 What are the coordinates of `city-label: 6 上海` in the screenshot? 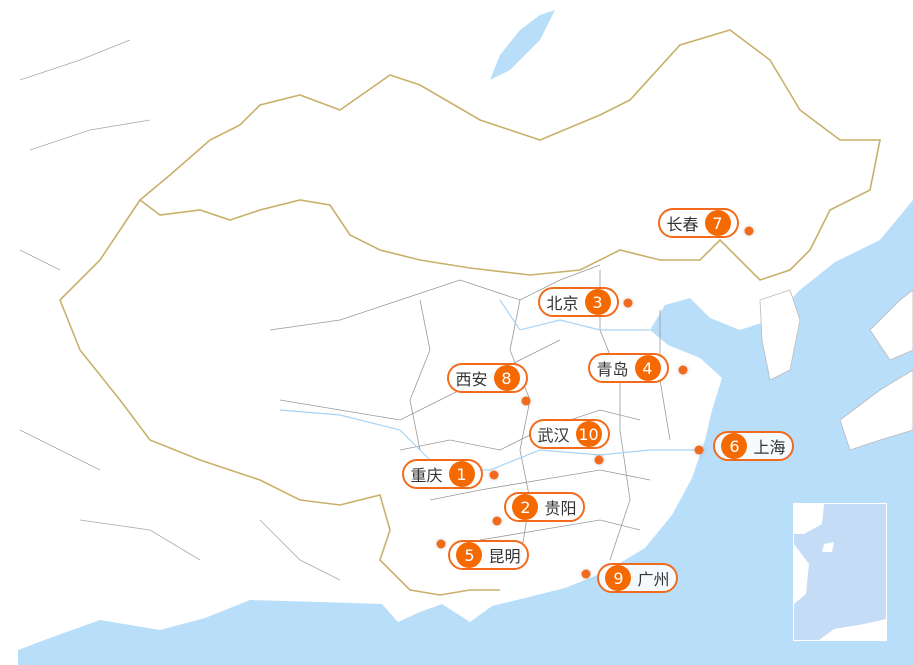 It's located at (753, 446).